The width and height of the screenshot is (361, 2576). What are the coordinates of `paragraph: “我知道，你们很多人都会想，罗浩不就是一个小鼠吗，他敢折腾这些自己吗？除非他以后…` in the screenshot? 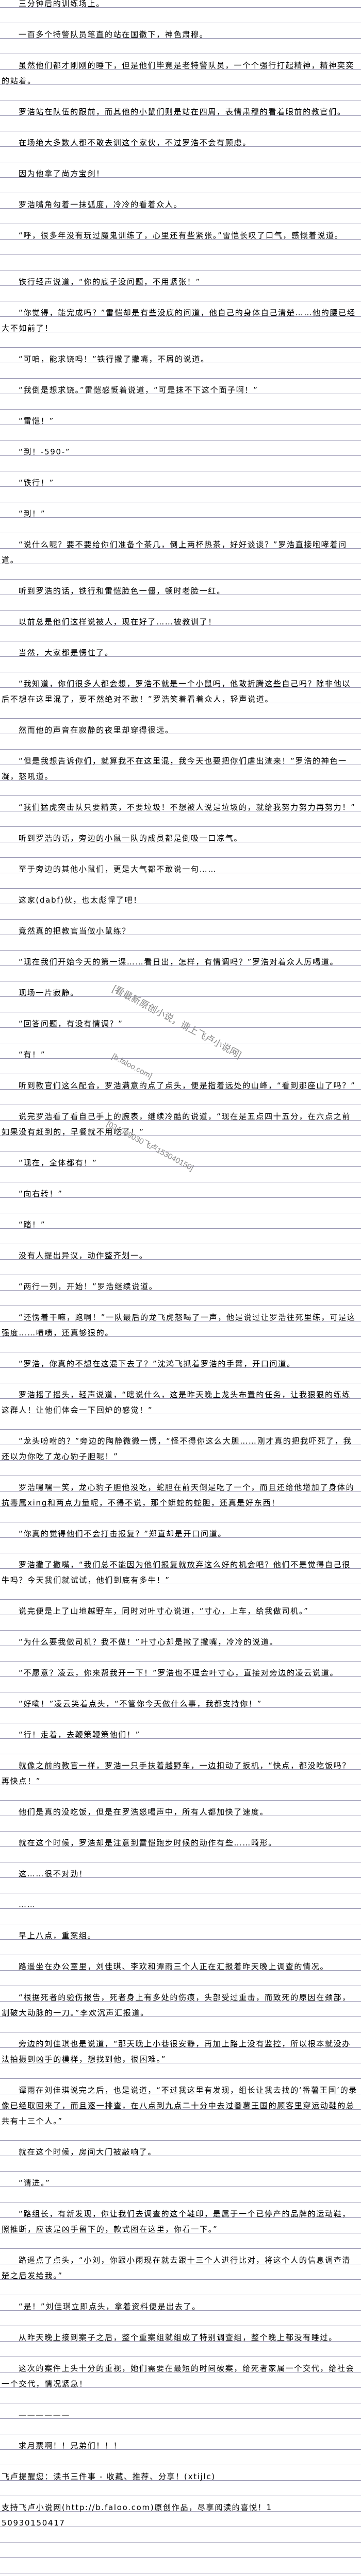 It's located at (176, 691).